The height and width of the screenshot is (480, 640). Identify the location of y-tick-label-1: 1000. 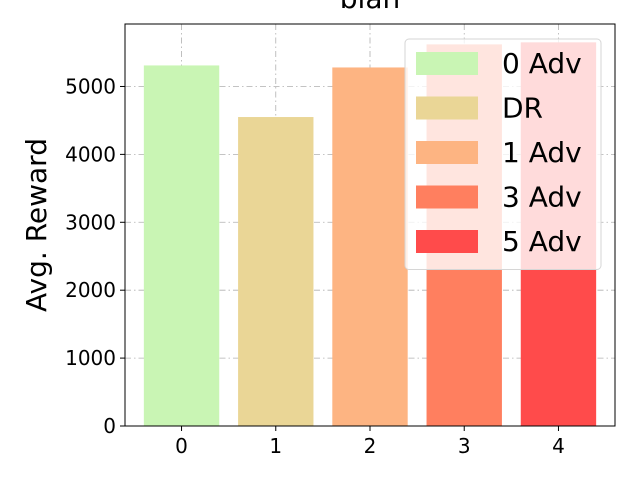
(90, 358).